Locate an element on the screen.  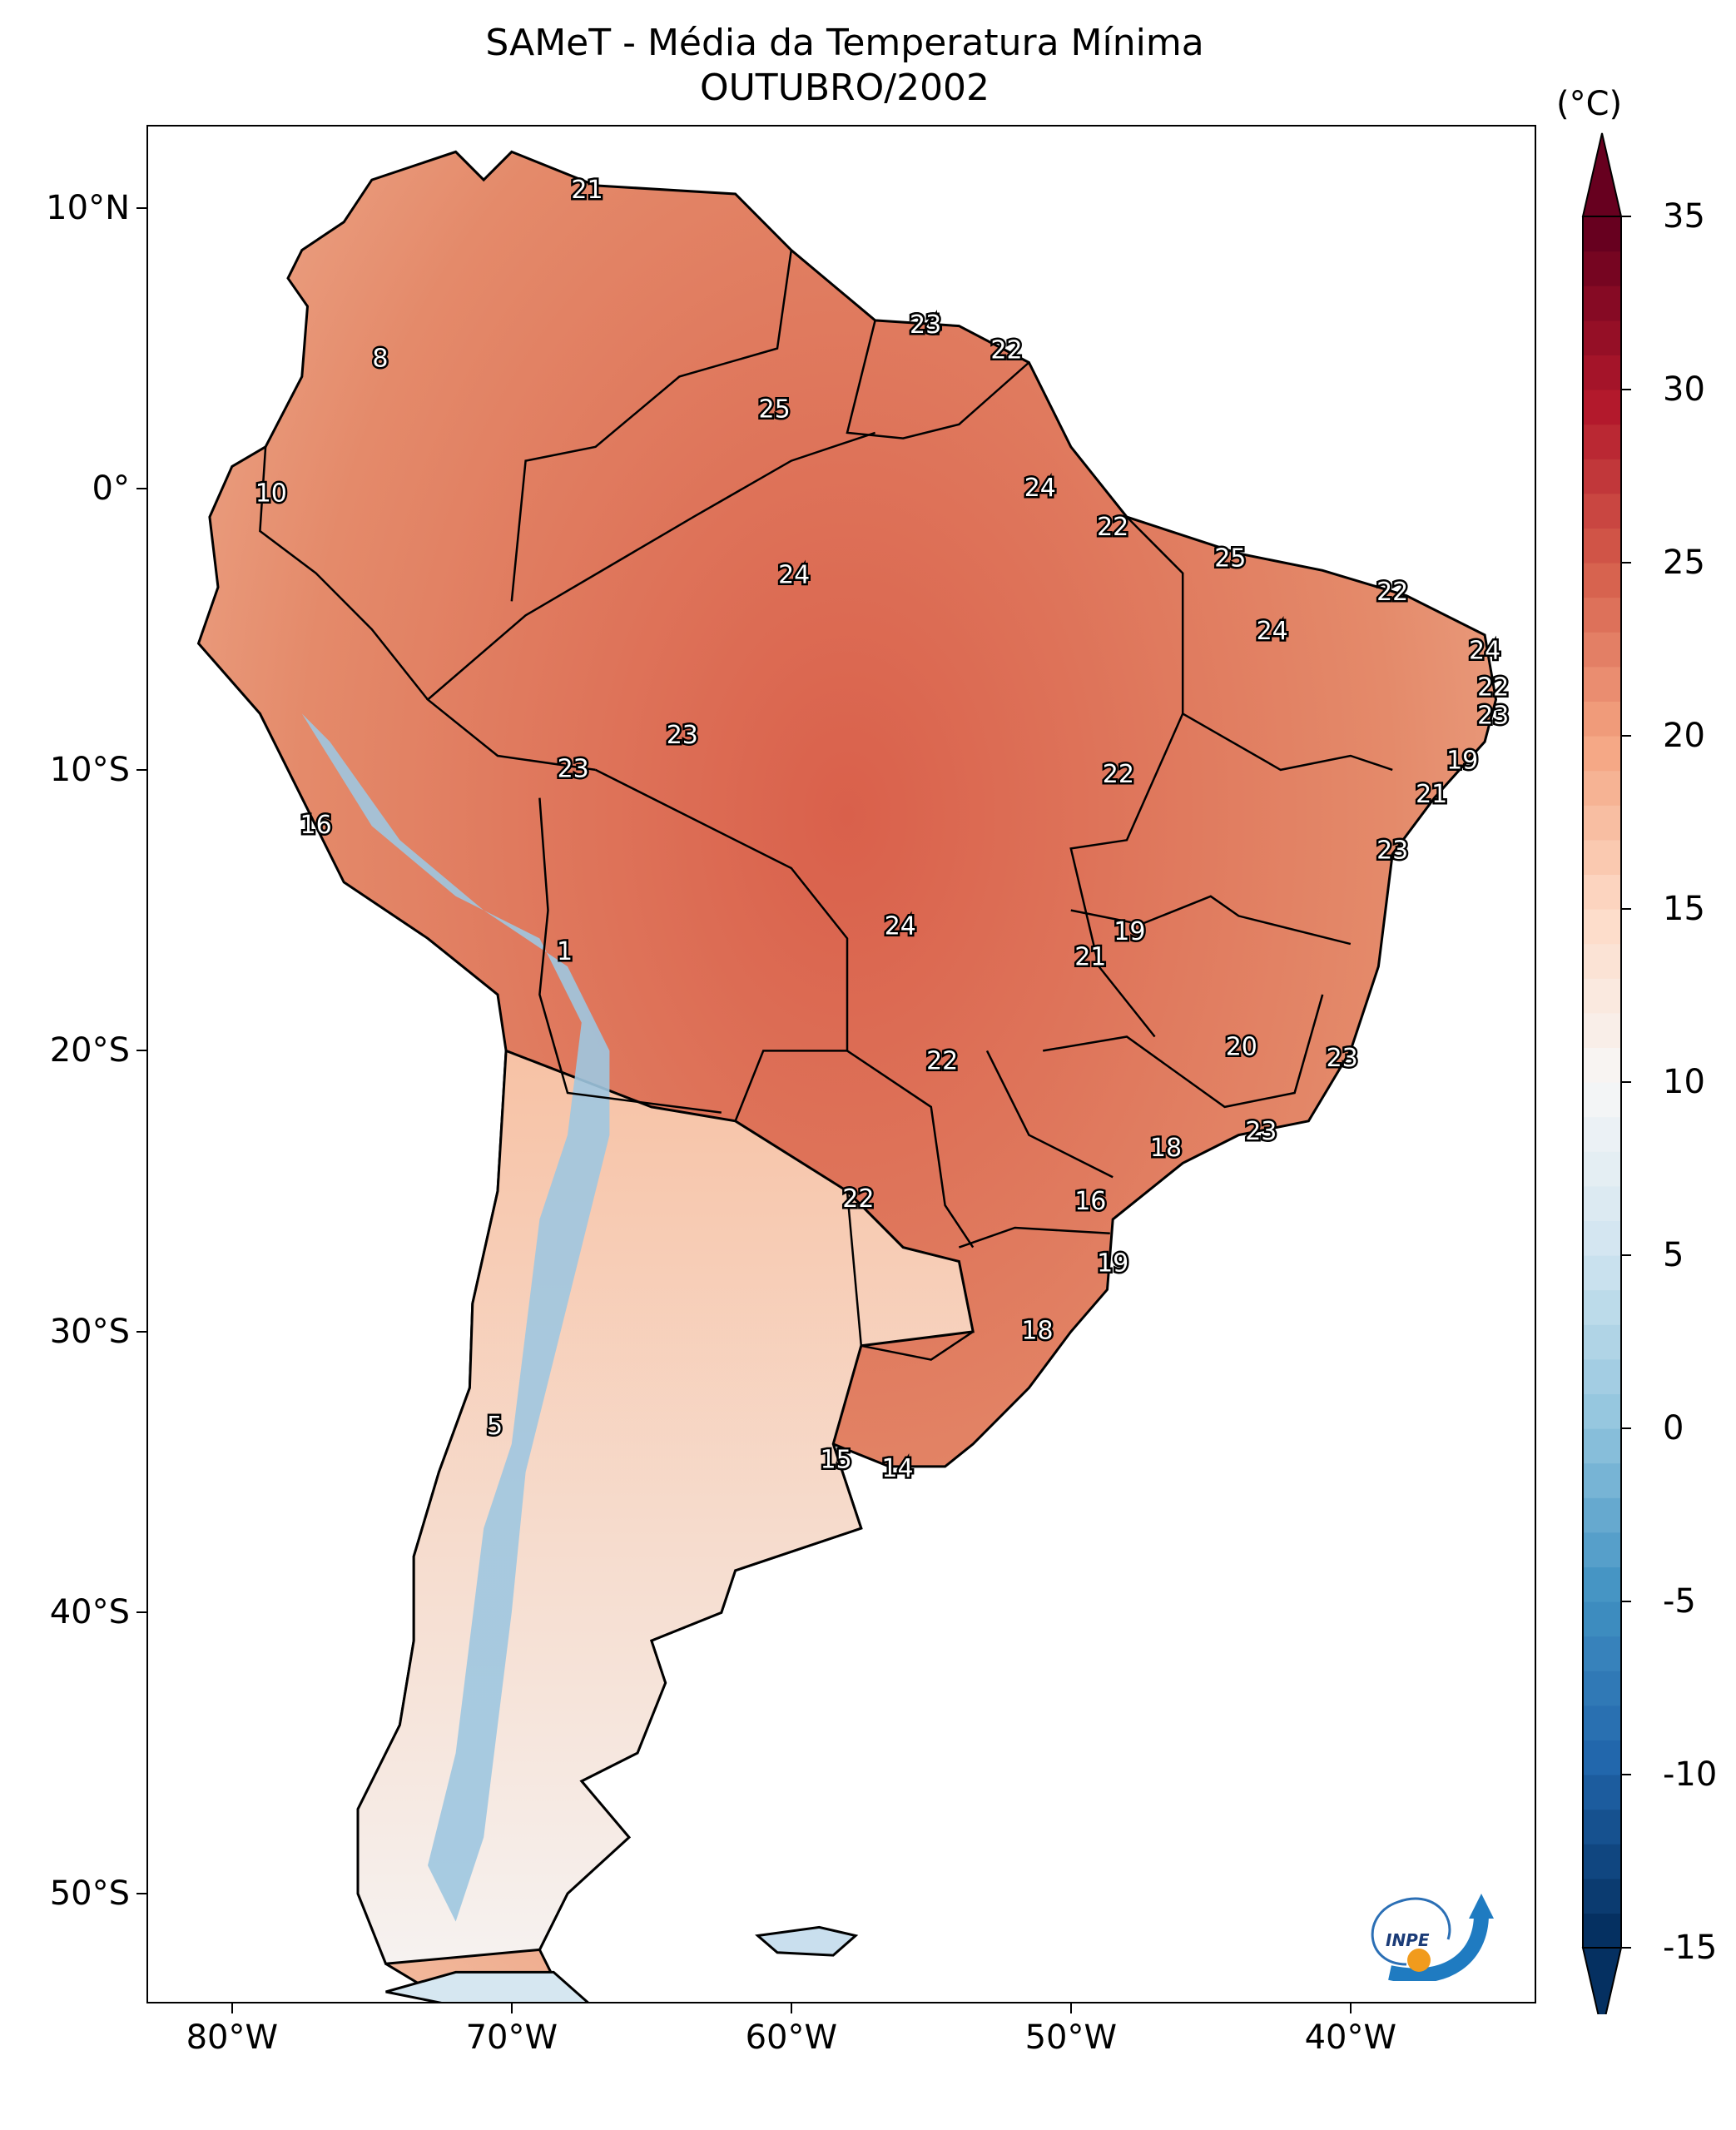
y-tick-label: 10°S is located at coordinates (89, 769).